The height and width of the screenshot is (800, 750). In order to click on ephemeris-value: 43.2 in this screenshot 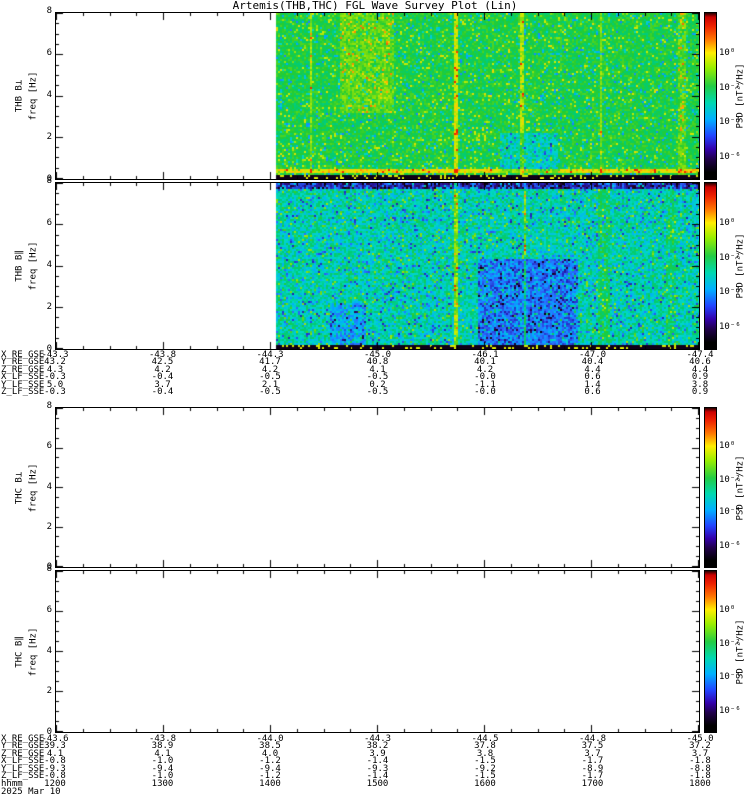, I will do `click(55, 362)`.